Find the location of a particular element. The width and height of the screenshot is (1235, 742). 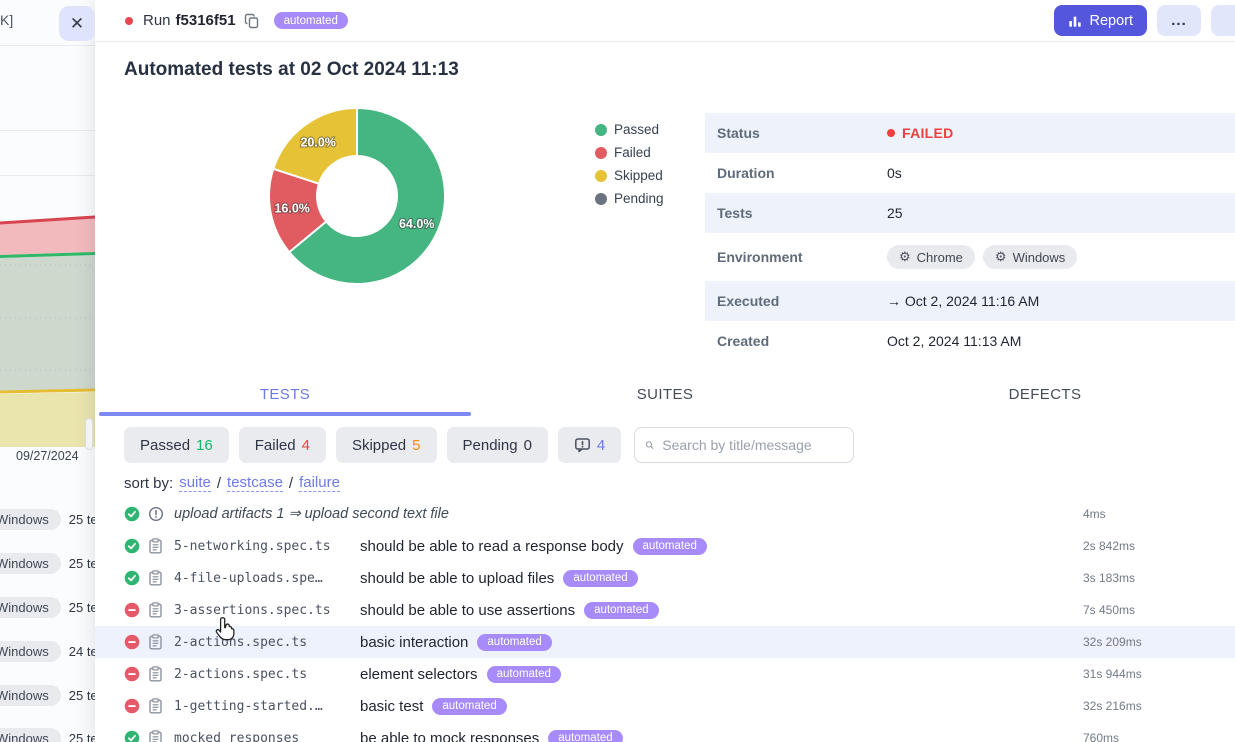

environment-chip-chrome: ⚙︎ Chrome is located at coordinates (931, 257).